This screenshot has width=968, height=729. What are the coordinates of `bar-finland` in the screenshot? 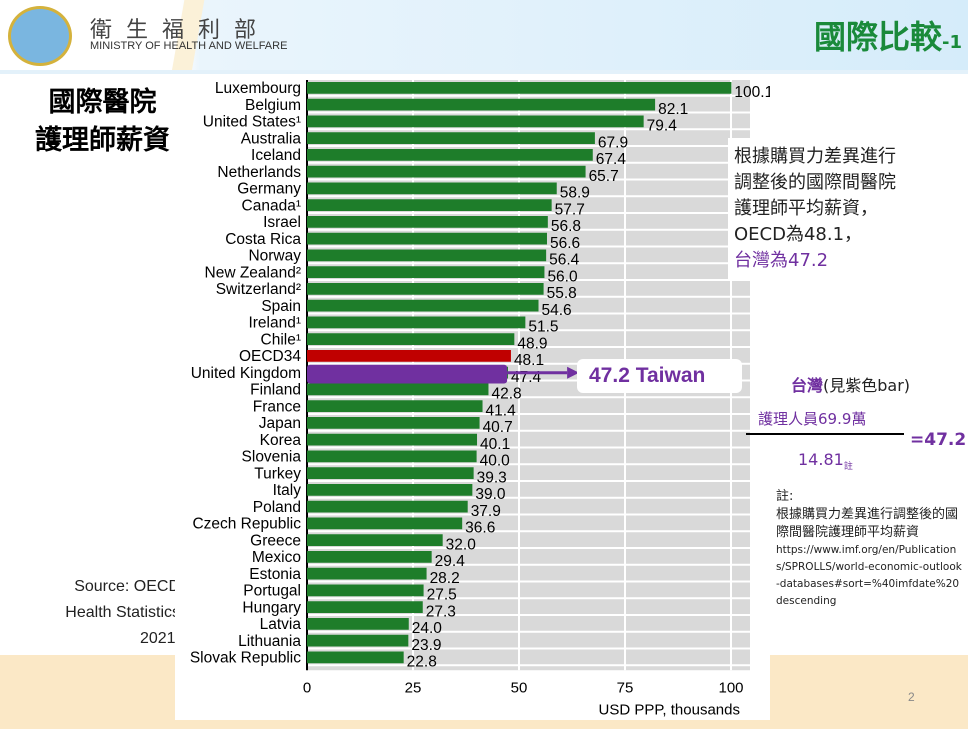 It's located at (398, 389).